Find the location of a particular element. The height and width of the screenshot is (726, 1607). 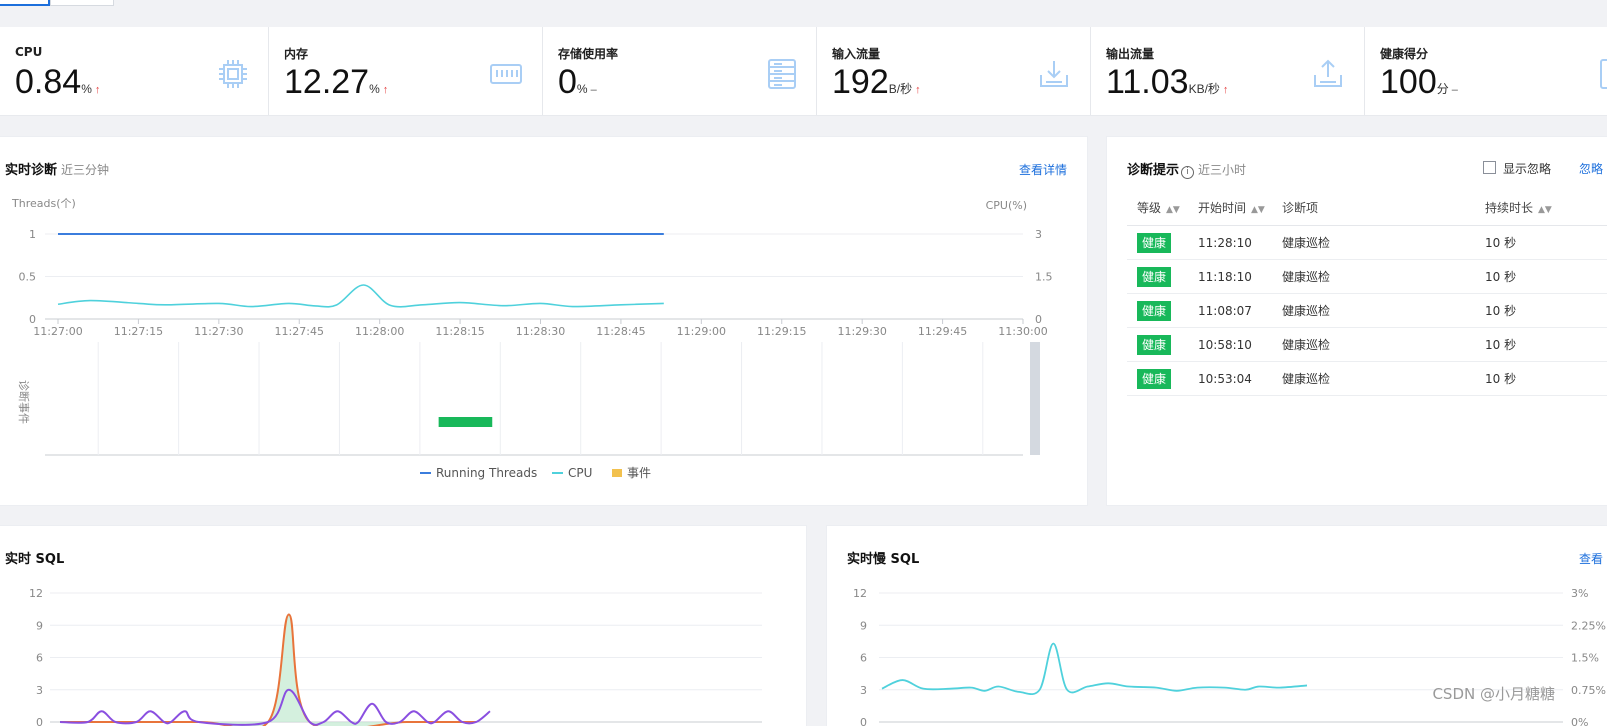

view-slow-sql-link: 查看 is located at coordinates (1591, 559).